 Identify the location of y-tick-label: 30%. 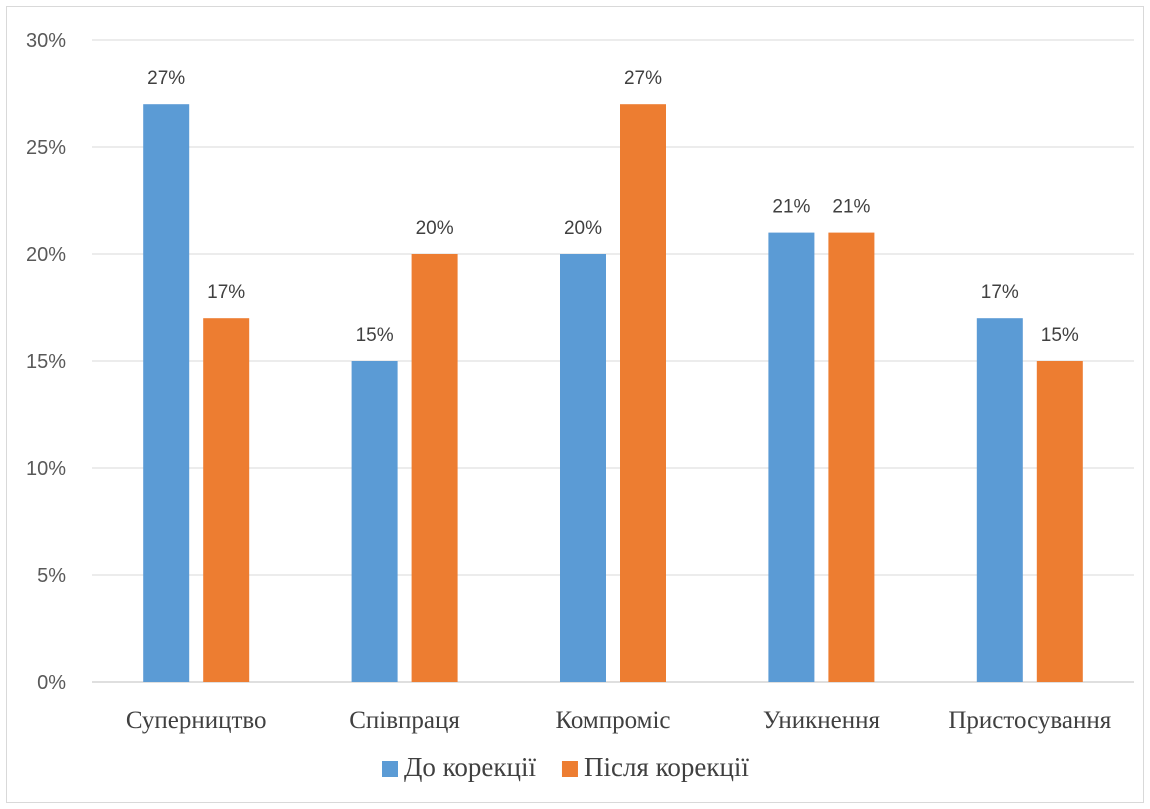
(46, 41).